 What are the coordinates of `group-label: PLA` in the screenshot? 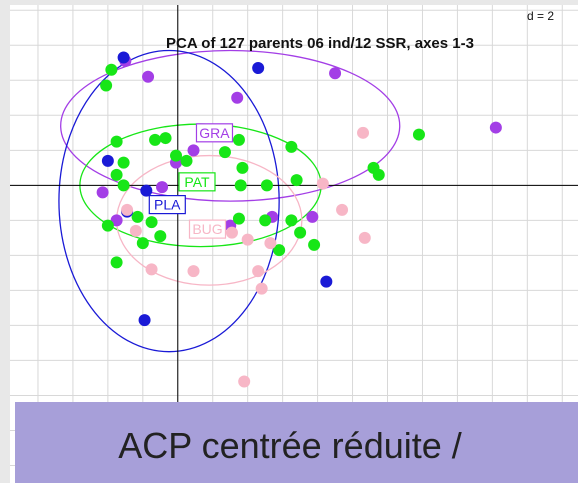 It's located at (167, 205).